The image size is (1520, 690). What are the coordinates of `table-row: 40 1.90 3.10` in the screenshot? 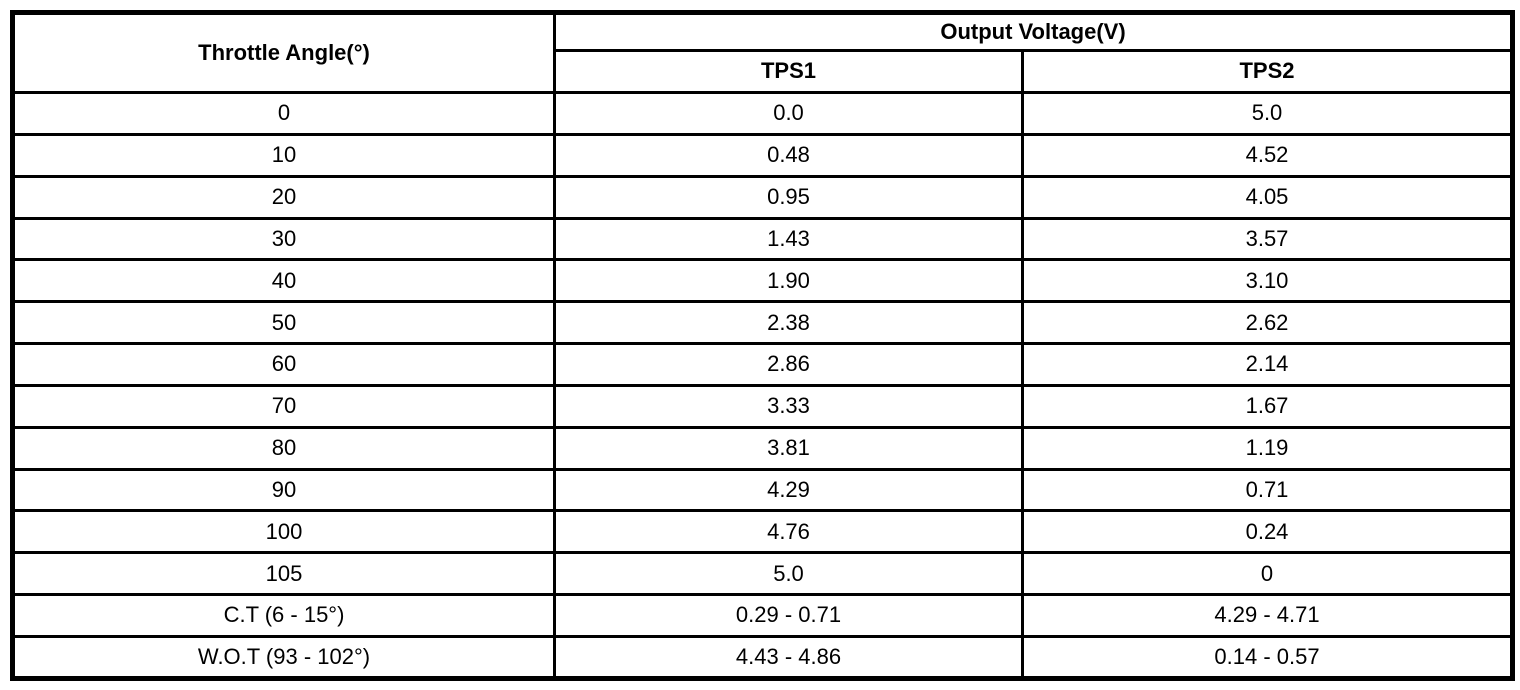 It's located at (763, 281).